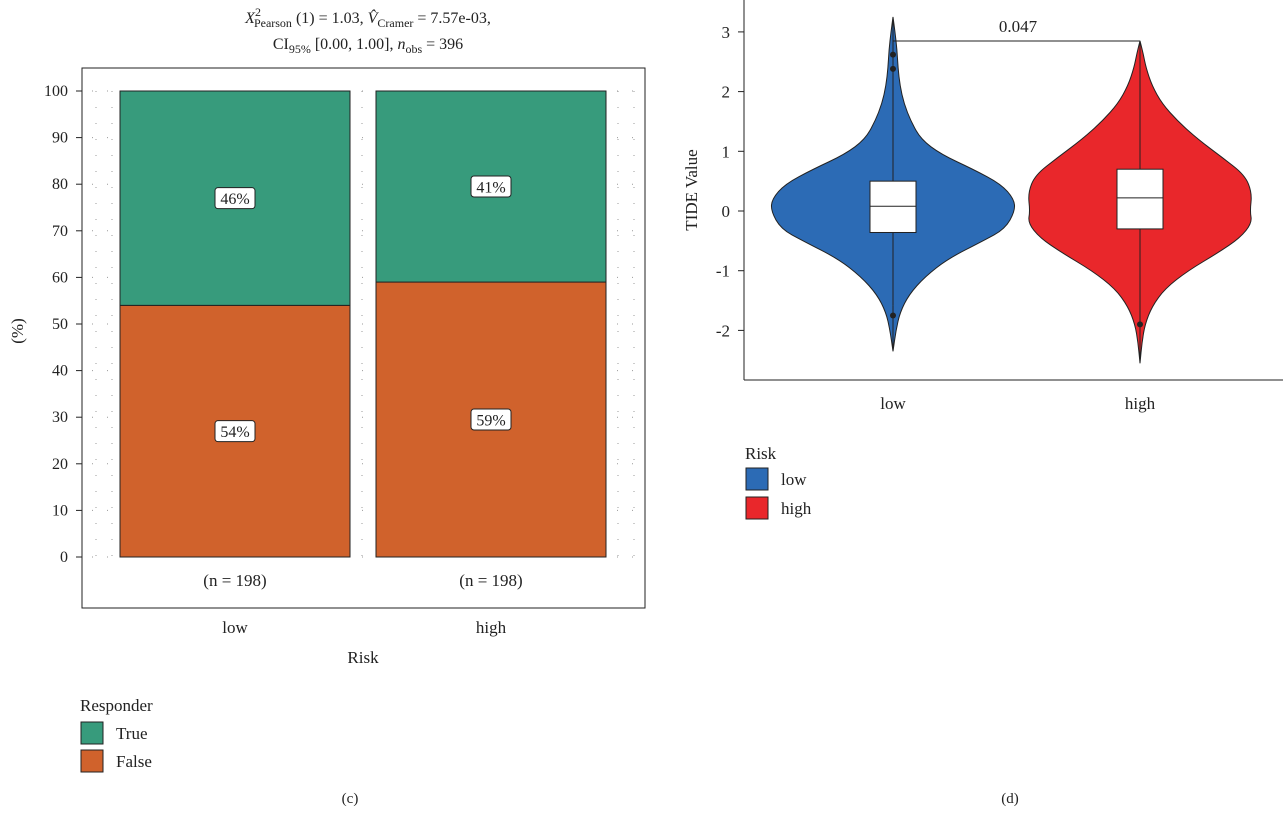 This screenshot has width=1287, height=814. What do you see at coordinates (60, 138) in the screenshot?
I see `y-tick-label: 90` at bounding box center [60, 138].